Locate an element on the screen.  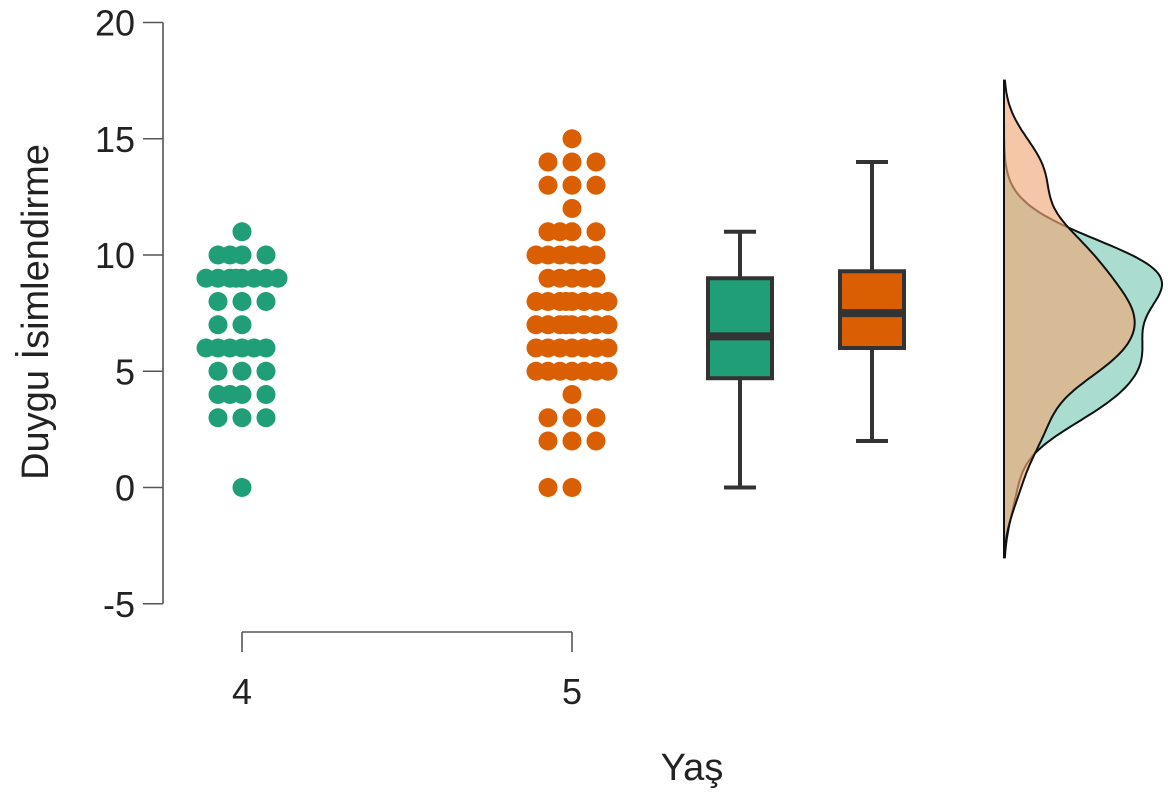
y-tick-label: 15 is located at coordinates (115, 139).